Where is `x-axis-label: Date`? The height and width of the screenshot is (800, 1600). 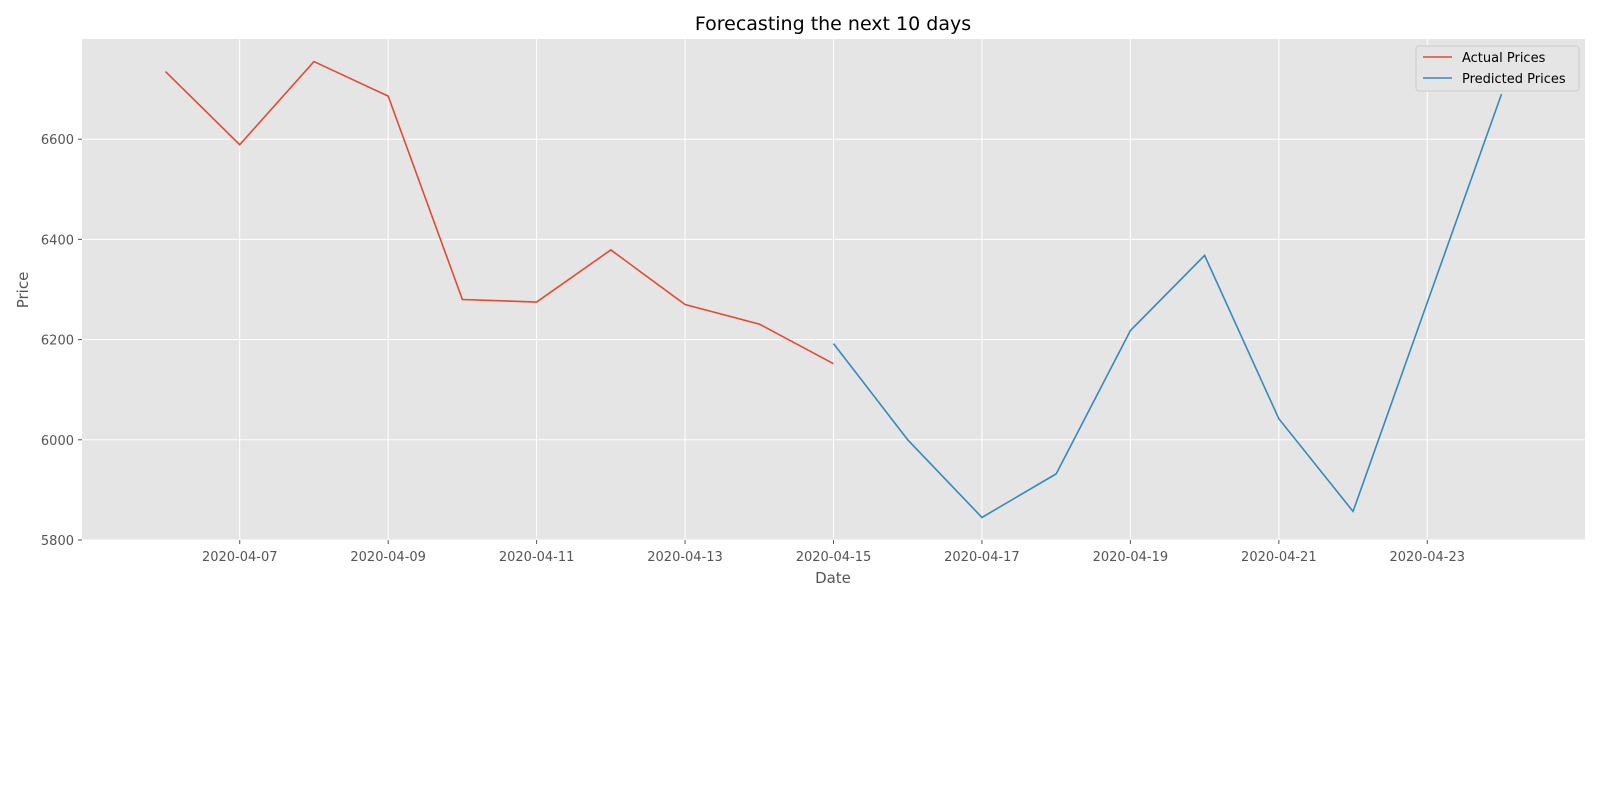
x-axis-label: Date is located at coordinates (833, 578).